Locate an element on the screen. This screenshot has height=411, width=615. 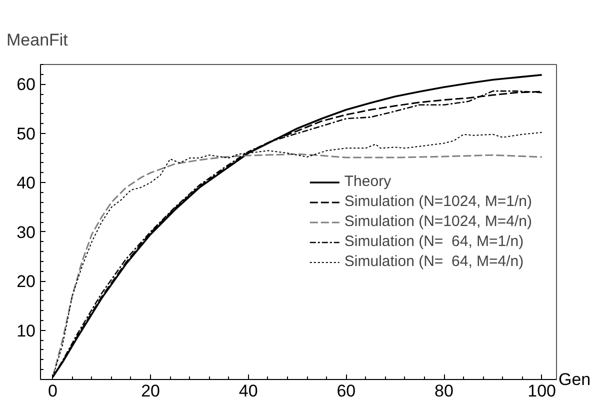
x-tick-label: 40 is located at coordinates (248, 391).